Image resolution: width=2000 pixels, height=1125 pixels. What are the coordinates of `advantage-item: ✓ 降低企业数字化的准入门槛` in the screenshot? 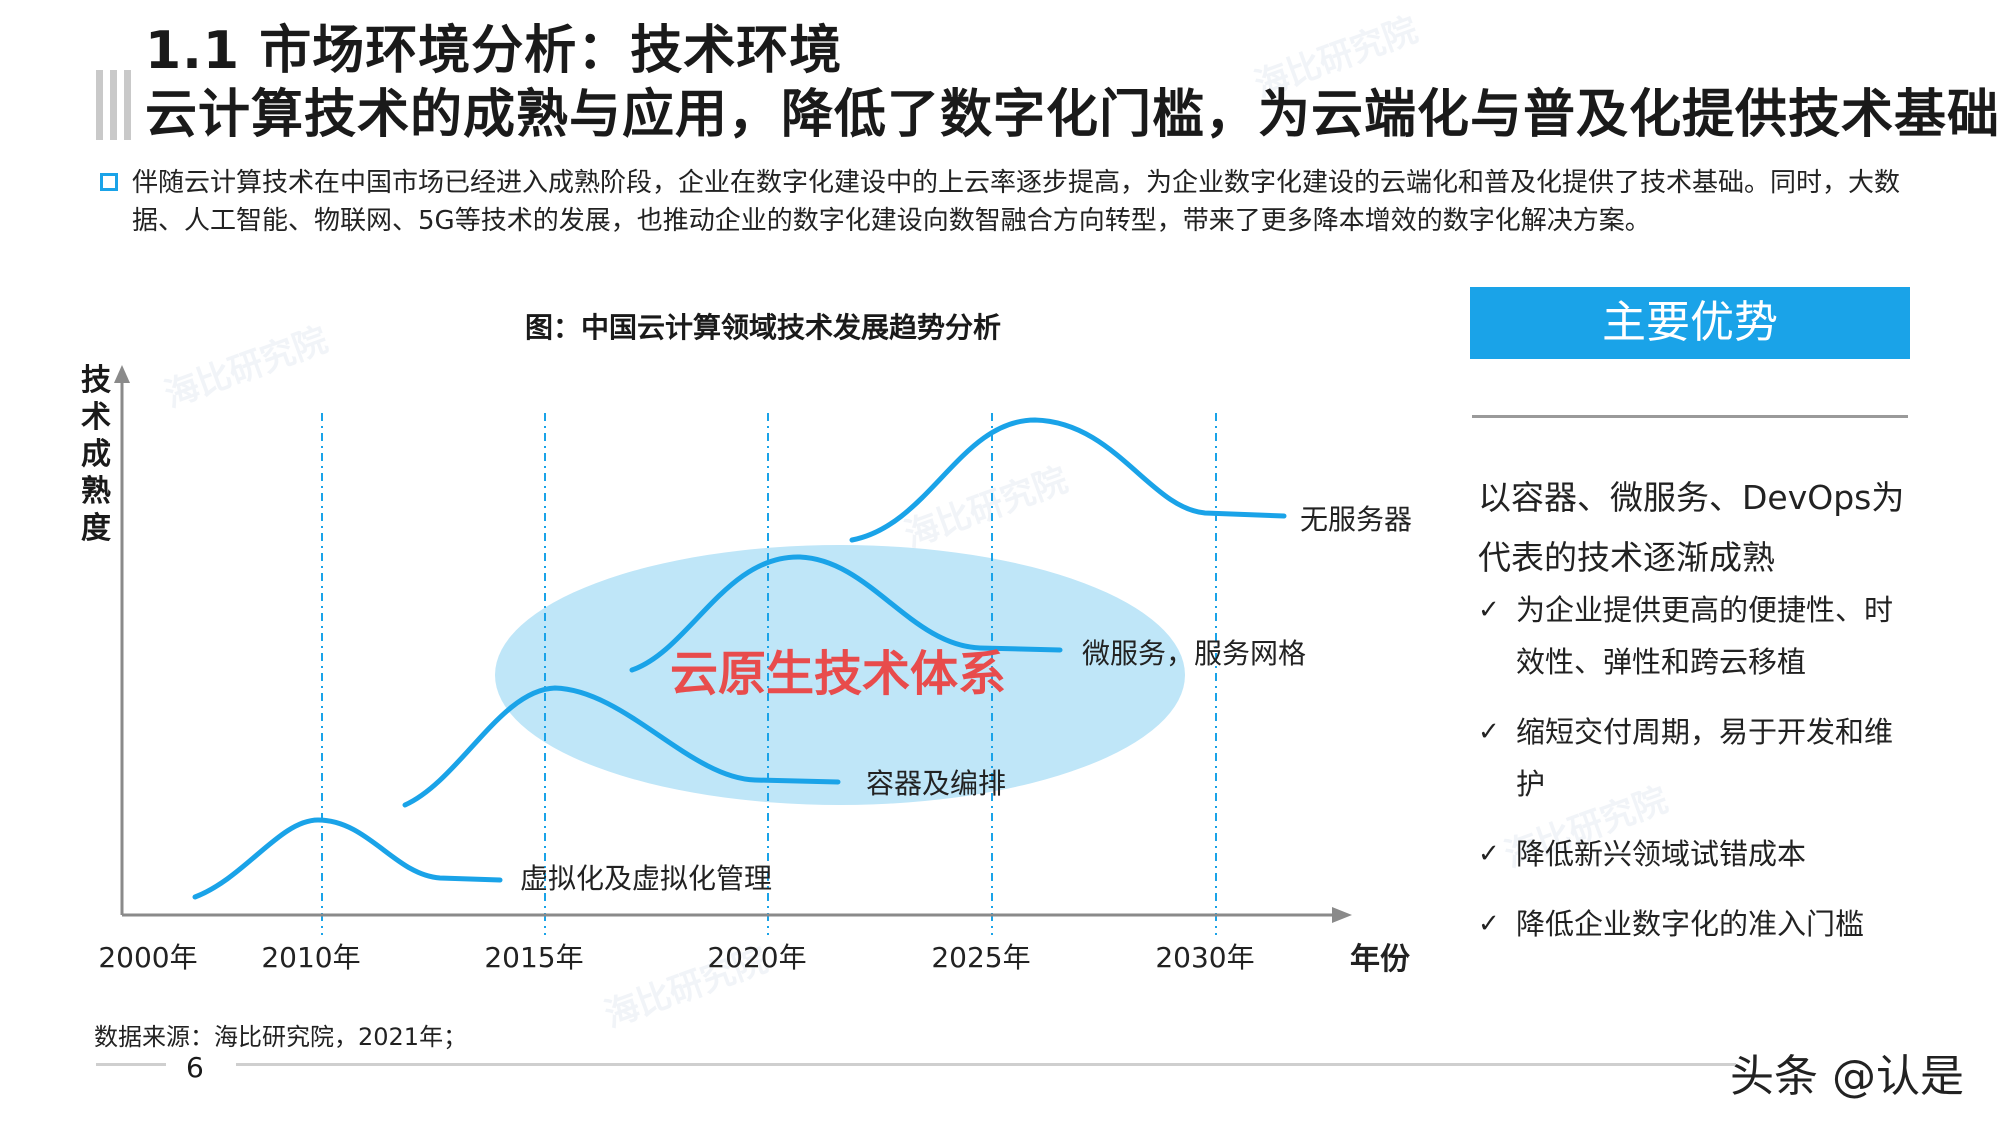 It's located at (1698, 924).